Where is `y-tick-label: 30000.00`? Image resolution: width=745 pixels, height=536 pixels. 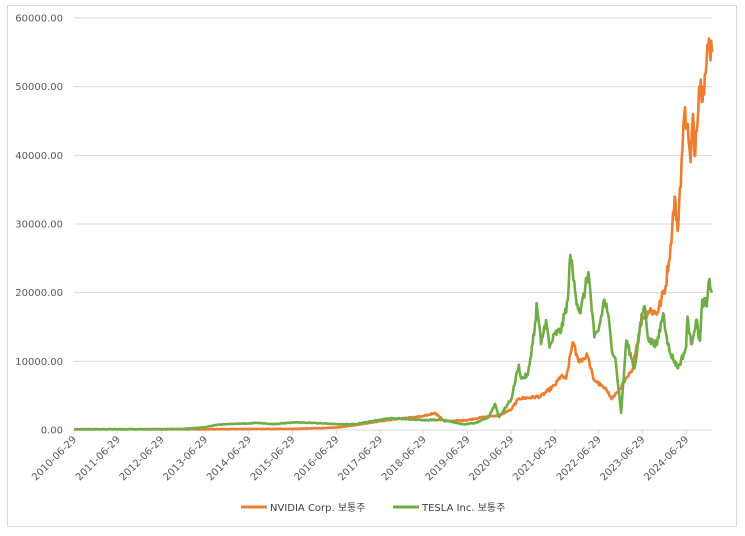
y-tick-label: 30000.00 is located at coordinates (39, 225).